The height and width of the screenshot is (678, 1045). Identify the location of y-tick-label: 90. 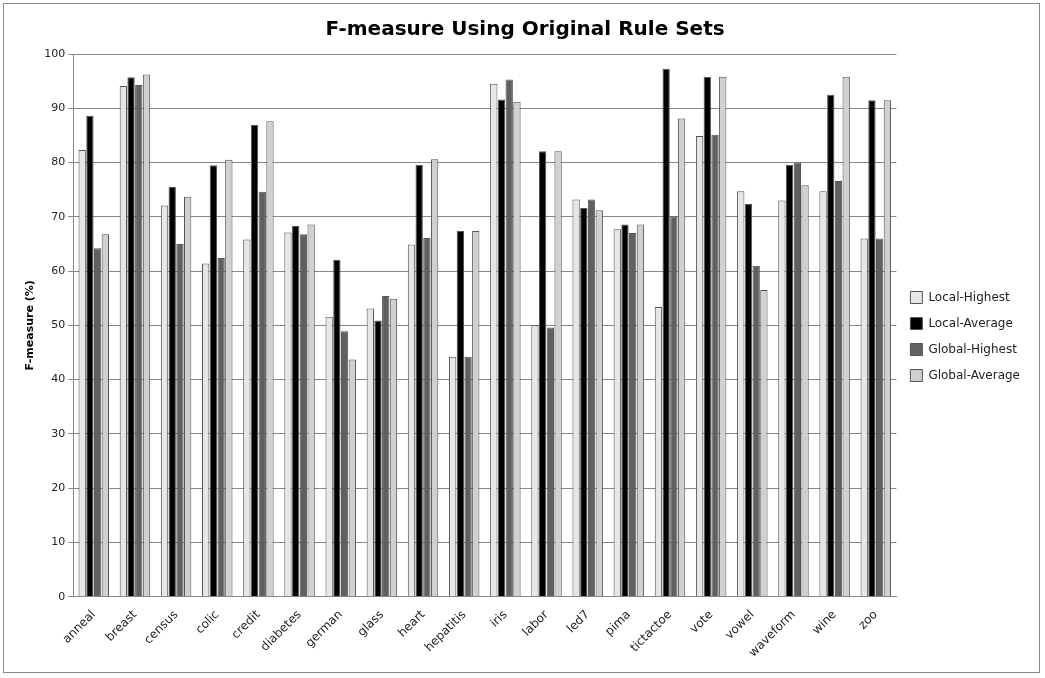
(58, 108).